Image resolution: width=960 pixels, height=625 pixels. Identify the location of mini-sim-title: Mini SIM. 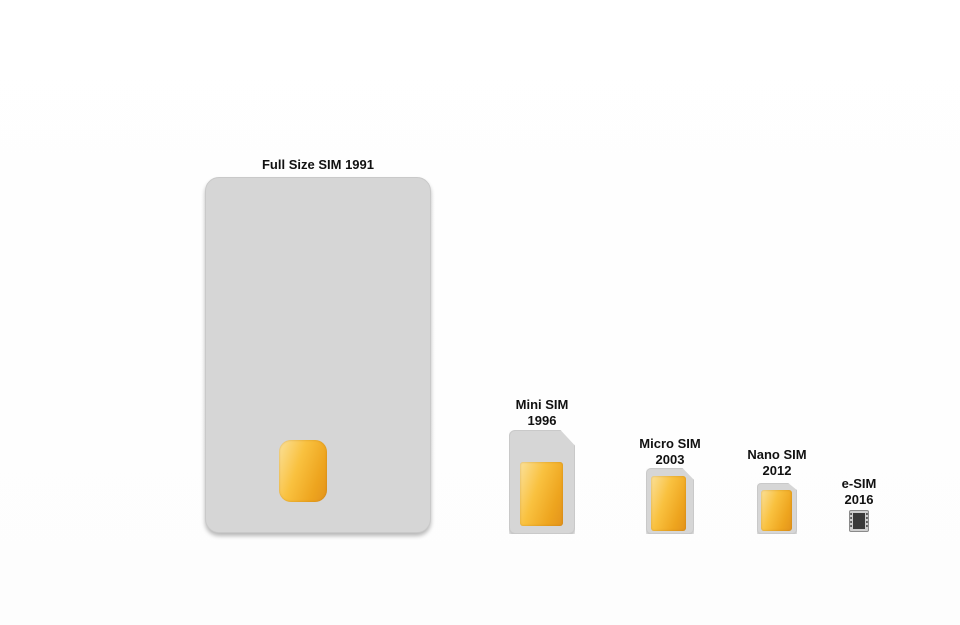
(542, 404).